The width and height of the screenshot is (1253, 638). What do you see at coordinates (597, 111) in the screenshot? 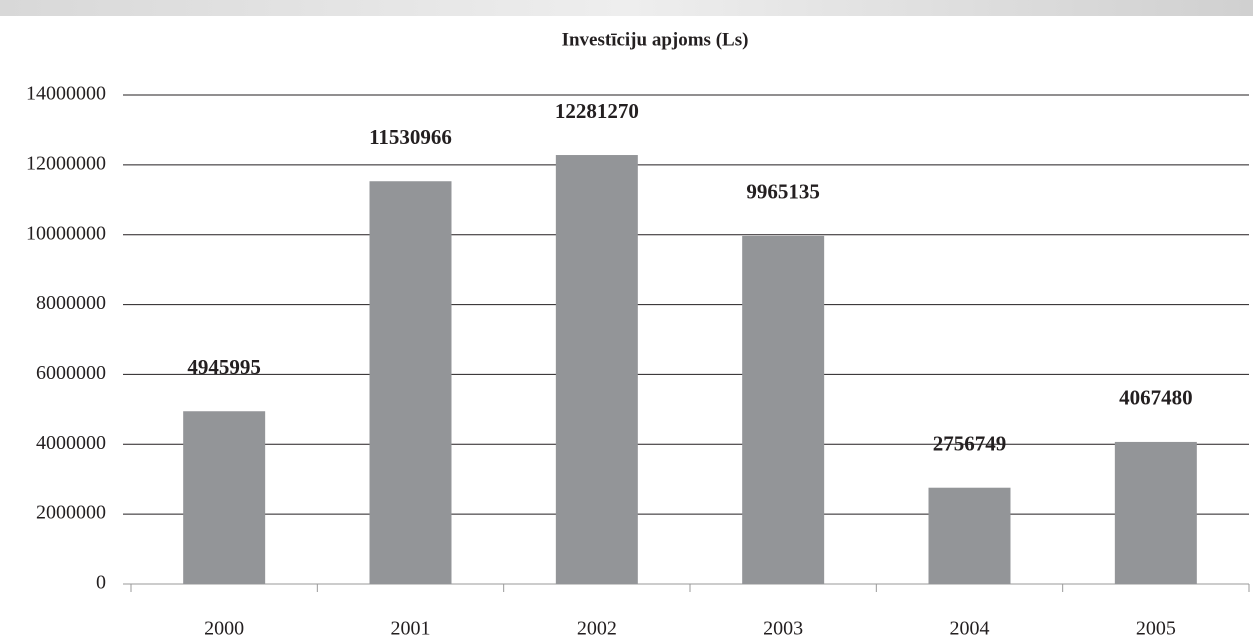
I see `data-label: 12281270` at bounding box center [597, 111].